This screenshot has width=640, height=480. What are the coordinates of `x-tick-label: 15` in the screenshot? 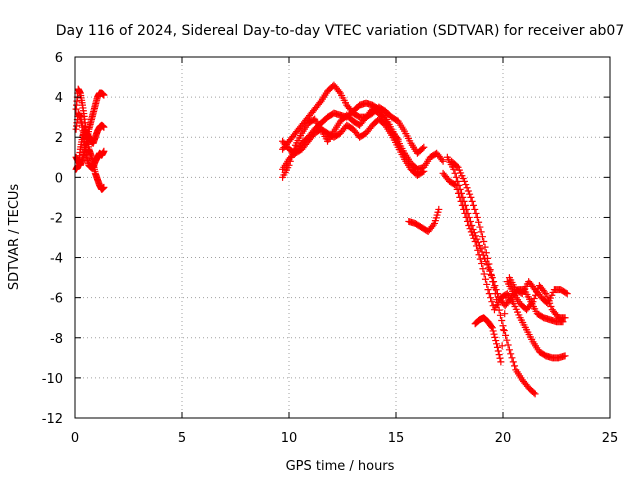 It's located at (396, 438).